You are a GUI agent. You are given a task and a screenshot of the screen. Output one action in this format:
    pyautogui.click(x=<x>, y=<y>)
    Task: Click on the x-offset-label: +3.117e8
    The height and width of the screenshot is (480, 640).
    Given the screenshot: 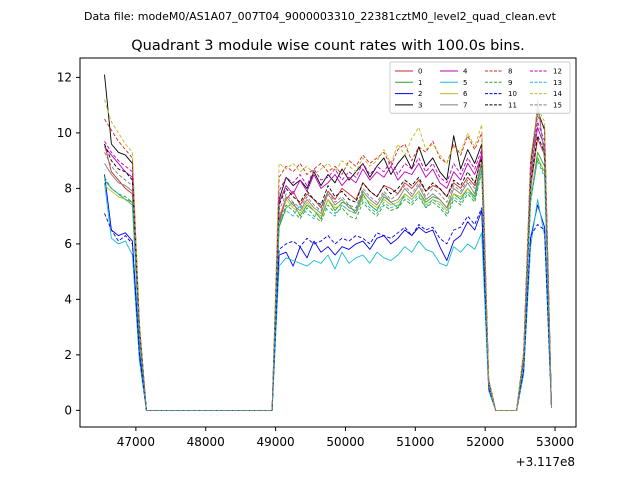 What is the action you would take?
    pyautogui.click(x=545, y=462)
    